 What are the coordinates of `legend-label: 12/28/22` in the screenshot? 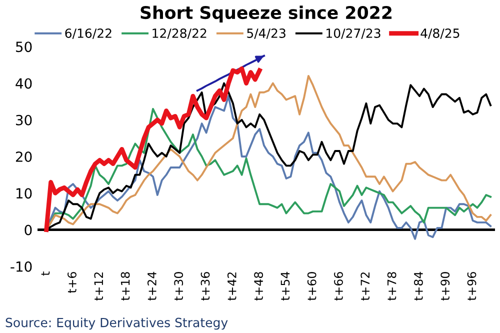 It's located at (179, 33).